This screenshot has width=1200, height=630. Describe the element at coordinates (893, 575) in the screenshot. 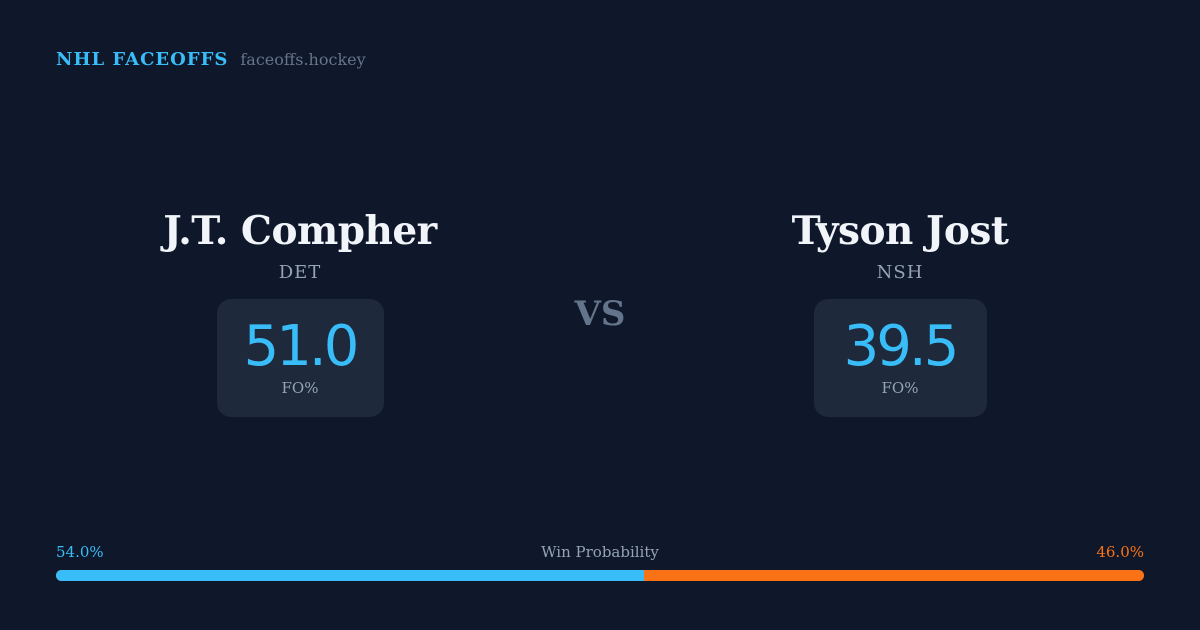

I see `right-probability-fill` at that location.